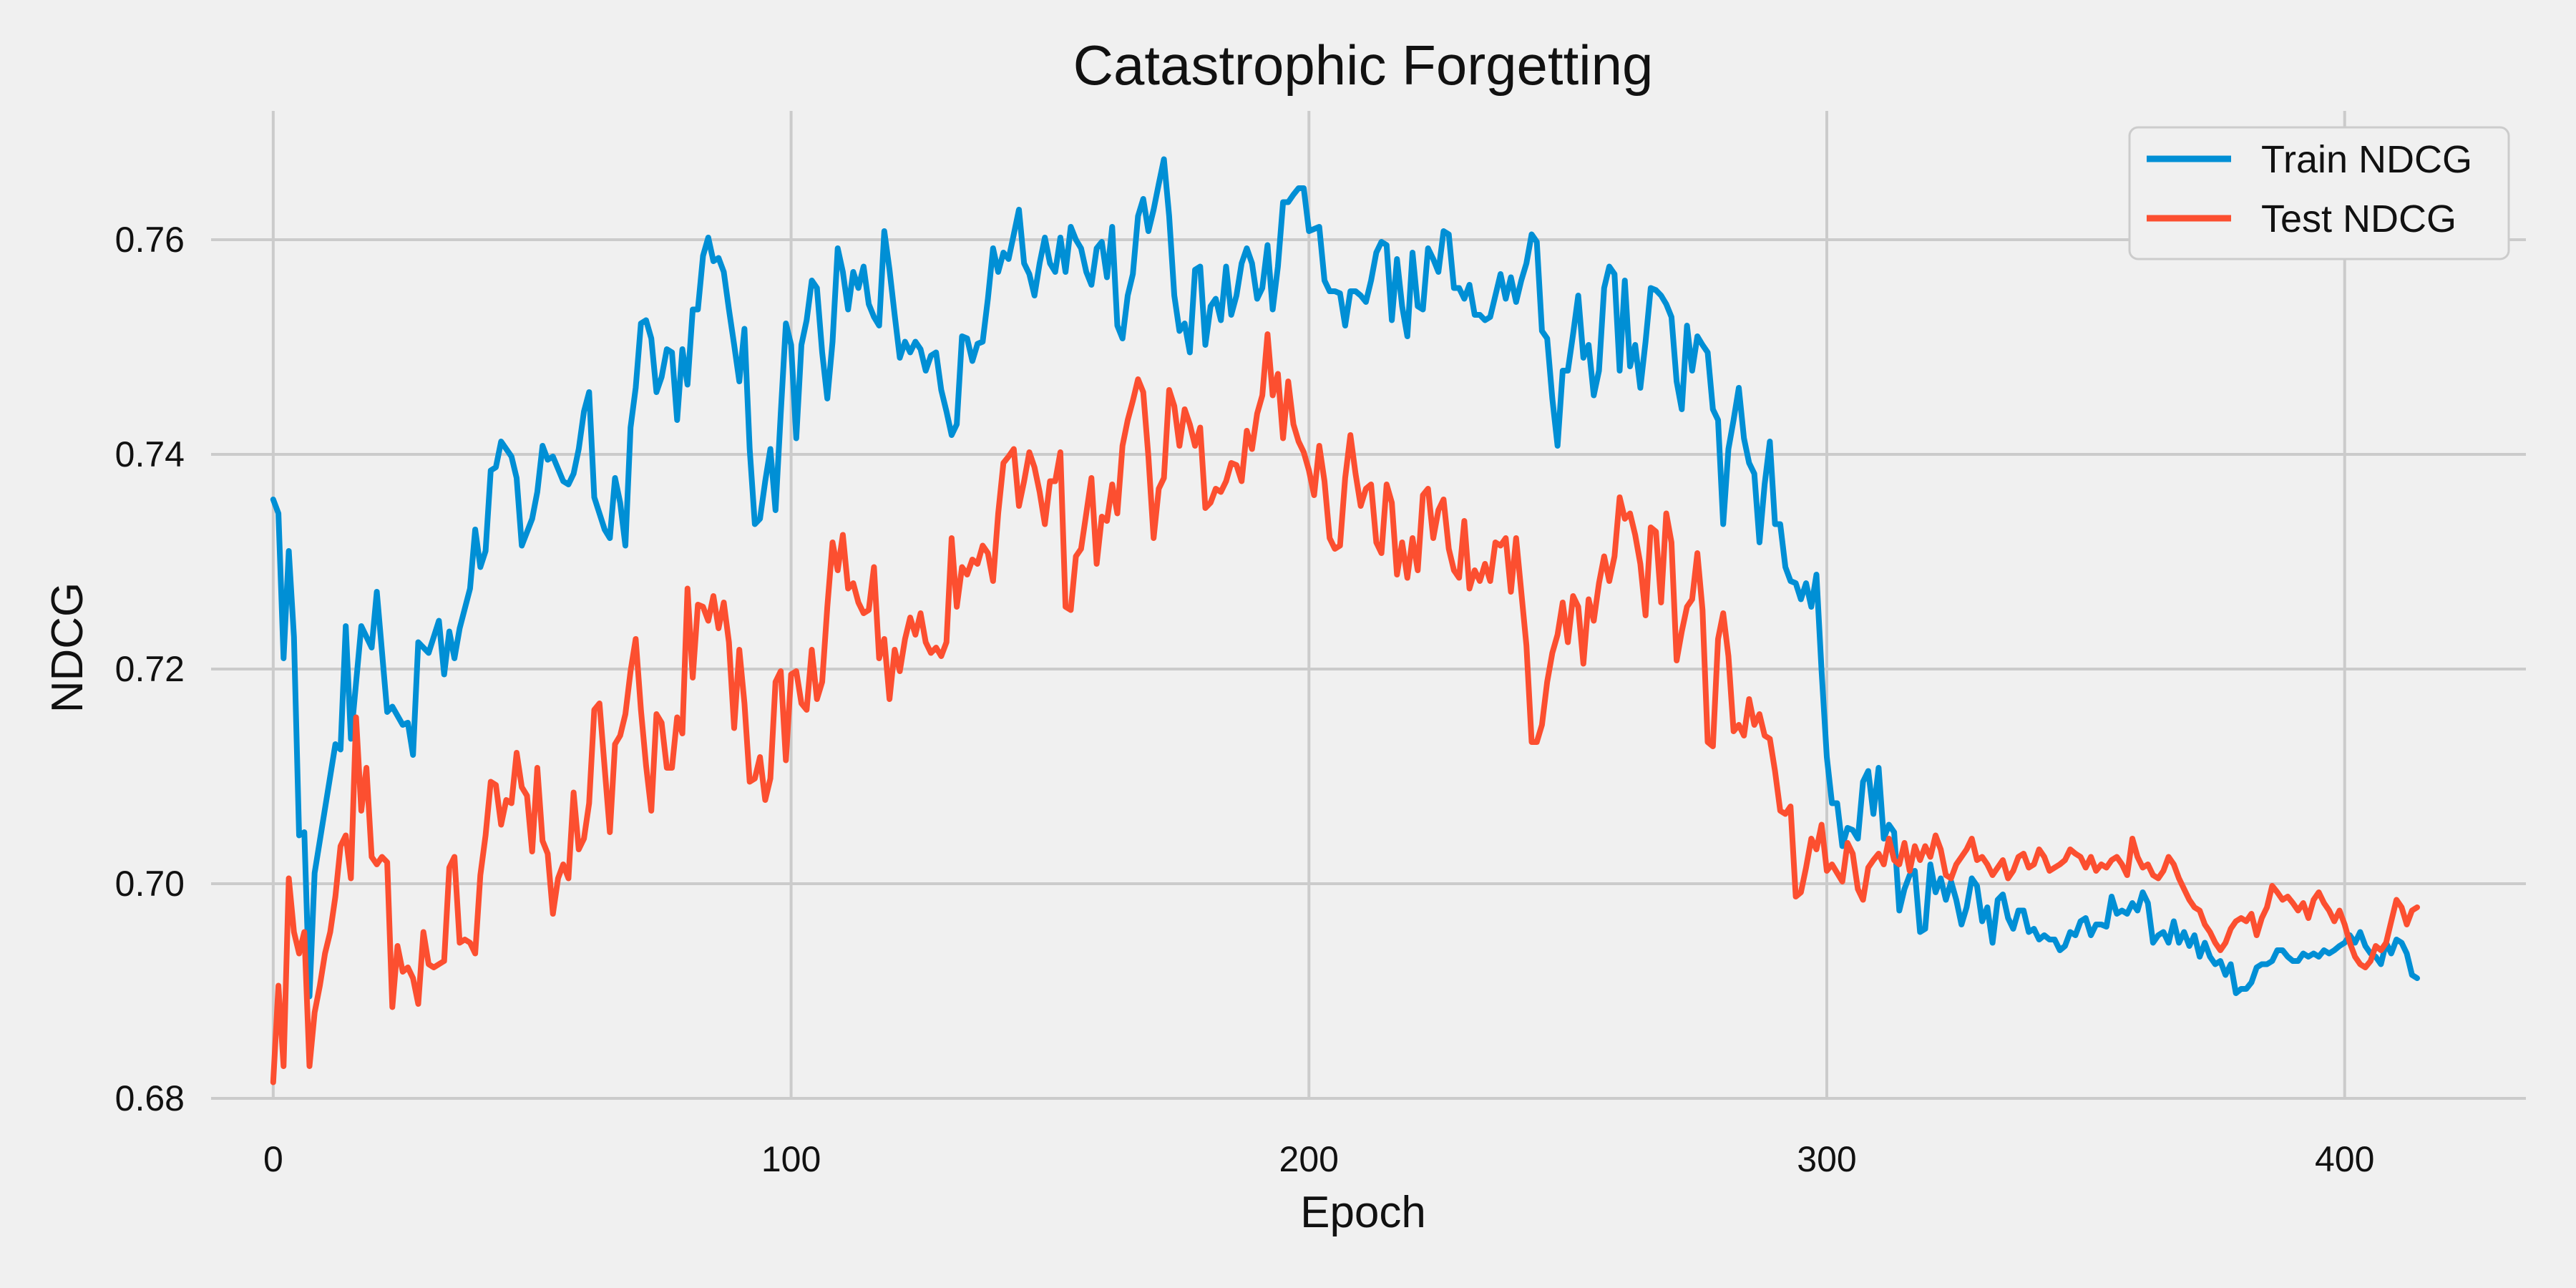 The width and height of the screenshot is (2576, 1288). What do you see at coordinates (150, 240) in the screenshot?
I see `y-tick-label: 0.76` at bounding box center [150, 240].